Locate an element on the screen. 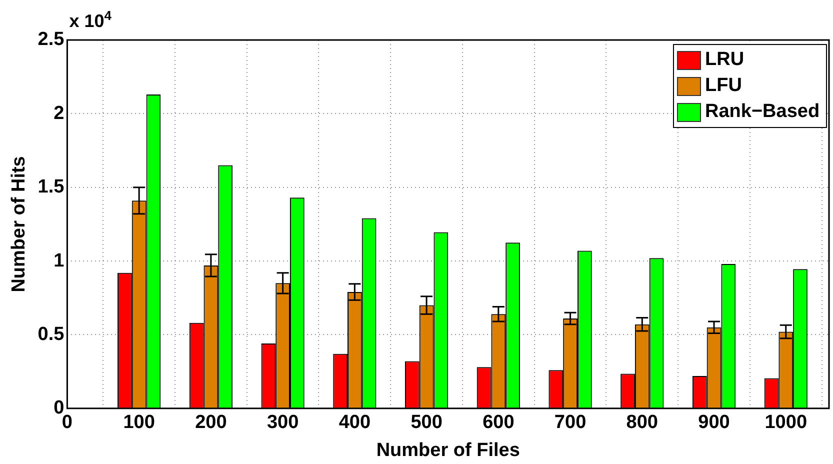 This screenshot has height=464, width=833. x-tick-label: 300 is located at coordinates (282, 423).